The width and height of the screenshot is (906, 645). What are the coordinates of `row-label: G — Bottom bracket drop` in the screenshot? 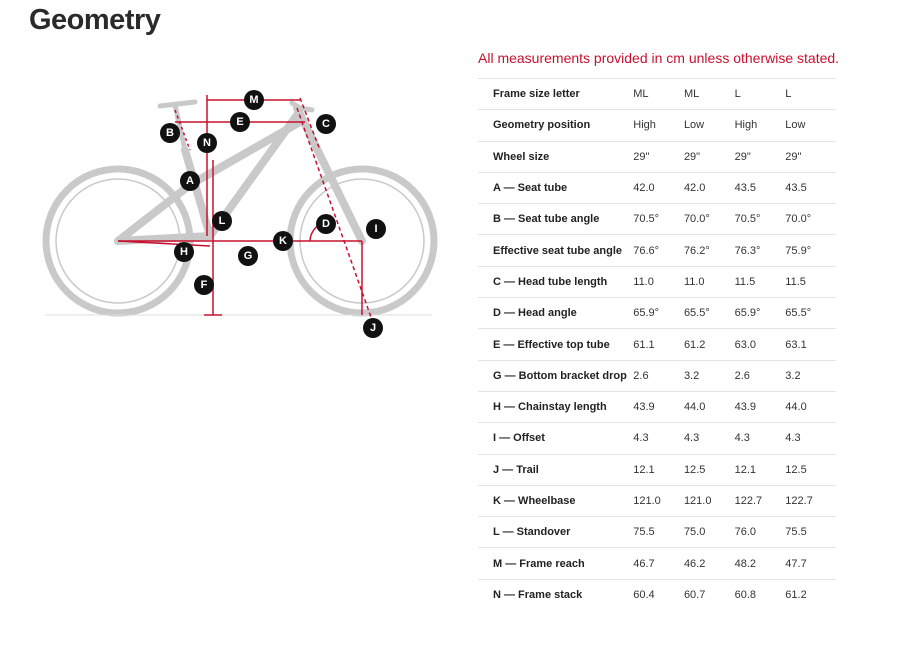 It's located at (556, 375).